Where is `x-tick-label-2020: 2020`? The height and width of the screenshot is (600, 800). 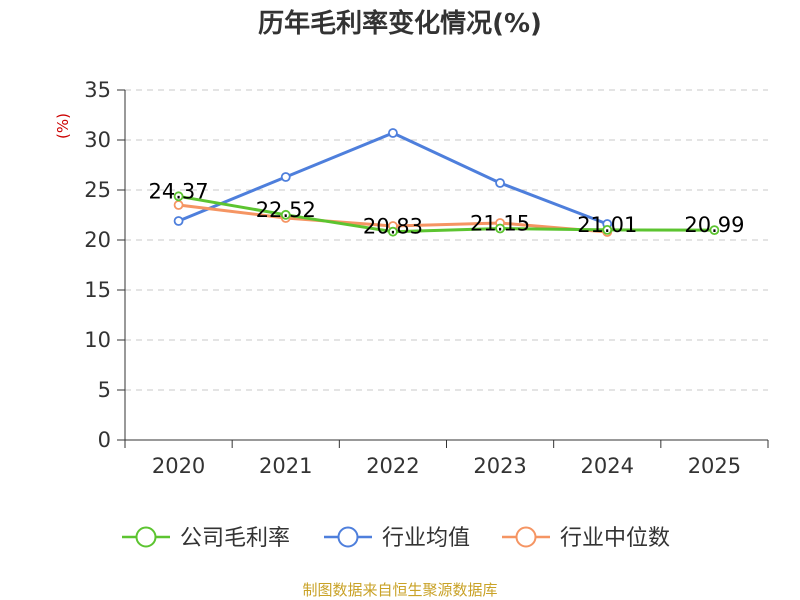 x-tick-label-2020: 2020 is located at coordinates (178, 466).